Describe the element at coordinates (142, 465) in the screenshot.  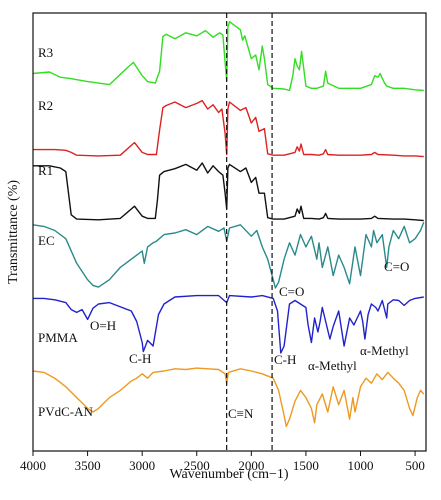
I see `x-tick-label: 3000` at that location.